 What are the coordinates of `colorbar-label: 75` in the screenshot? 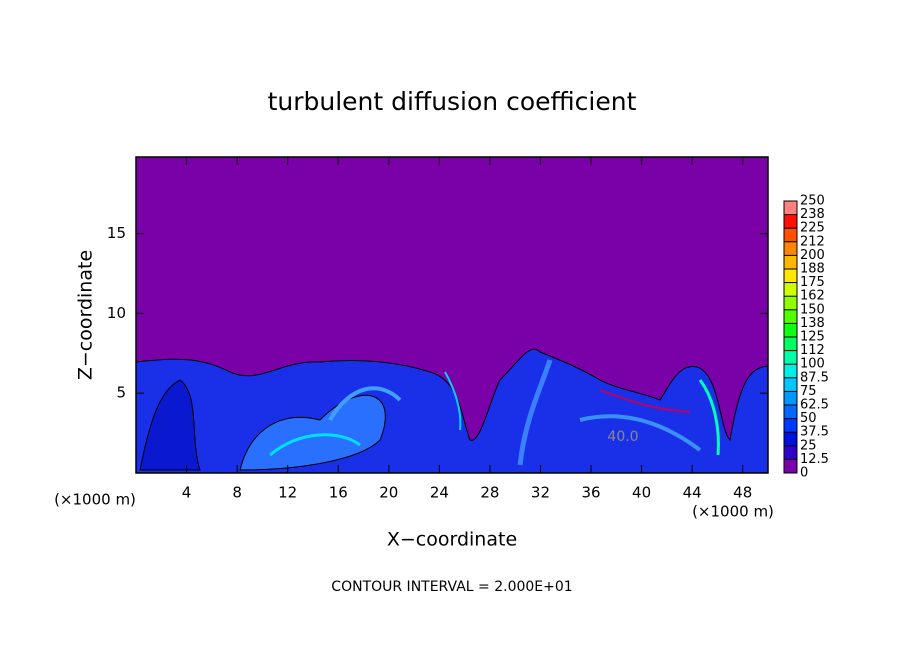 It's located at (808, 391).